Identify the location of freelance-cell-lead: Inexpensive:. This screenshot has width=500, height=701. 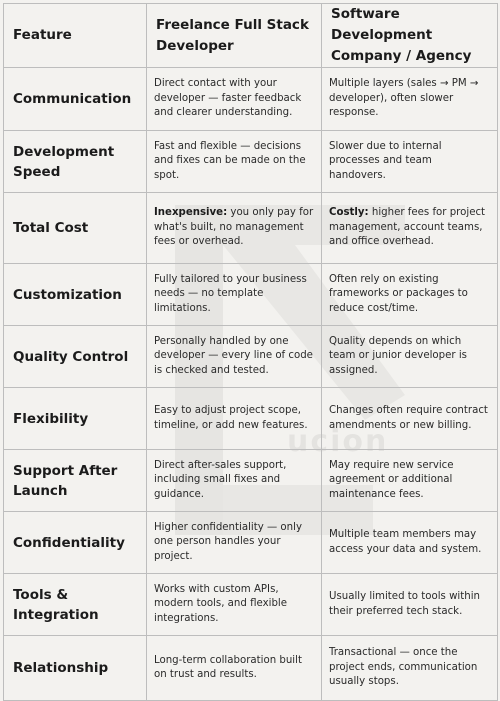
(191, 213).